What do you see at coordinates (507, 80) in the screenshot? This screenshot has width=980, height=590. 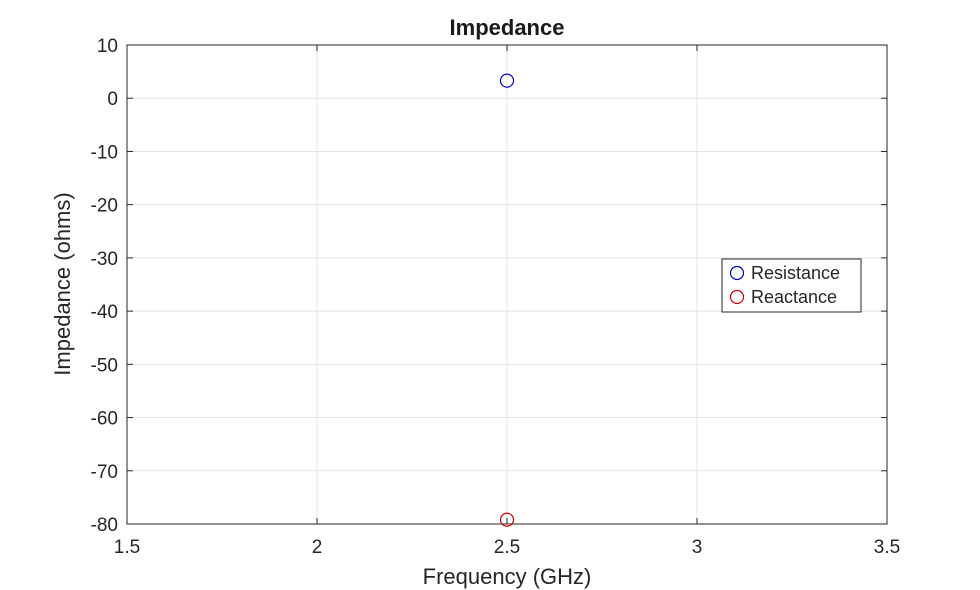 I see `data-point-resistance` at bounding box center [507, 80].